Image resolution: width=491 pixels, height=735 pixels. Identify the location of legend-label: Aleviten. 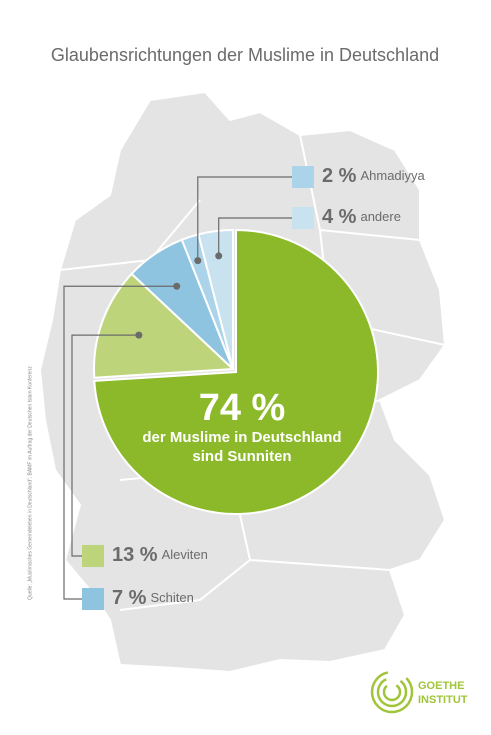
(185, 554).